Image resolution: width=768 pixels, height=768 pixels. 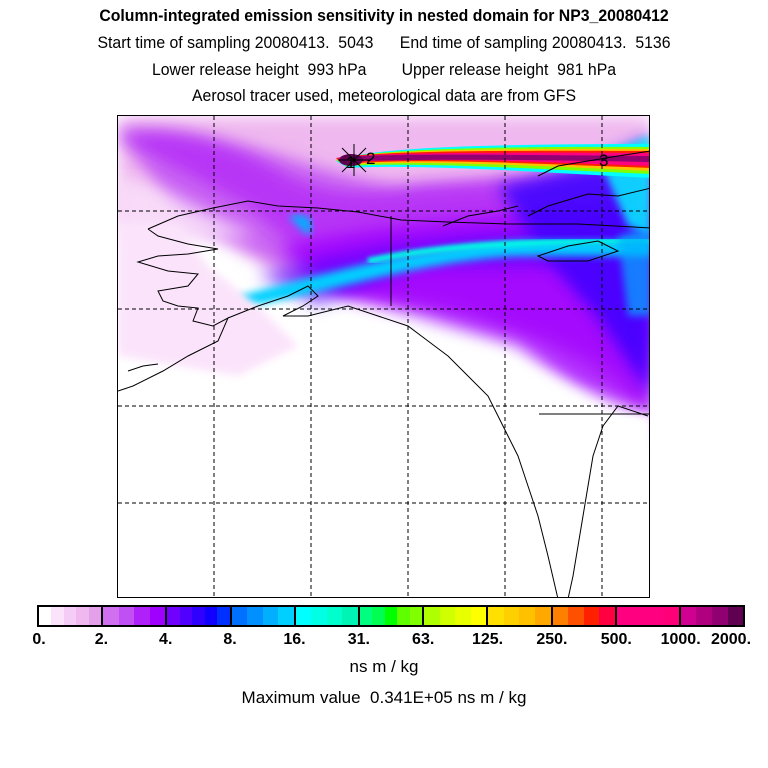 What do you see at coordinates (423, 639) in the screenshot?
I see `colorbar-tick-label: 63.` at bounding box center [423, 639].